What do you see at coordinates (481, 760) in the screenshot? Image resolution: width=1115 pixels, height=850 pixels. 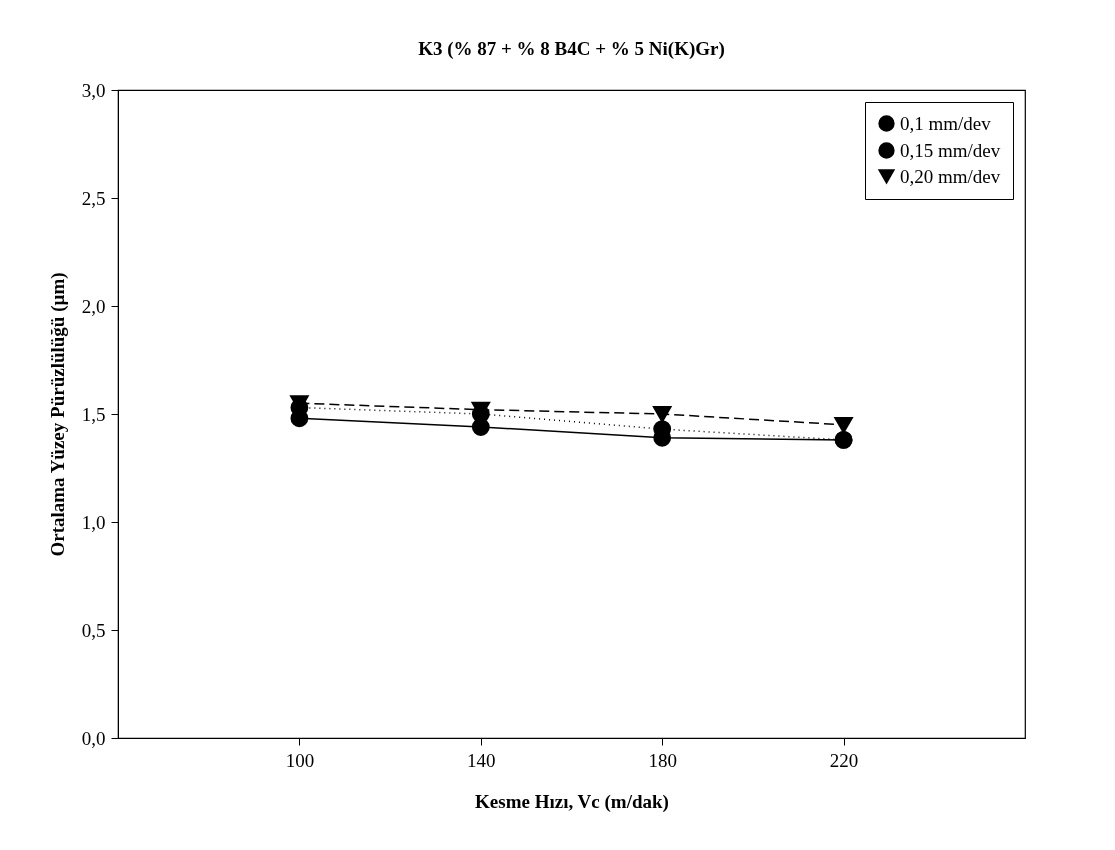 I see `x-tick-label: 140` at bounding box center [481, 760].